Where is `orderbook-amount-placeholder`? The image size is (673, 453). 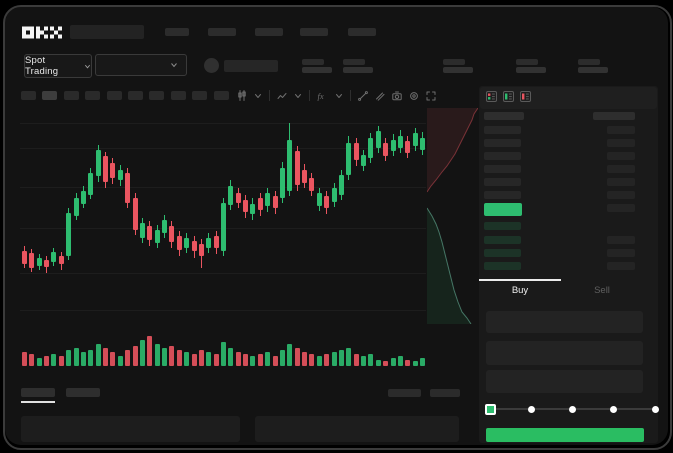 orderbook-amount-placeholder is located at coordinates (621, 182).